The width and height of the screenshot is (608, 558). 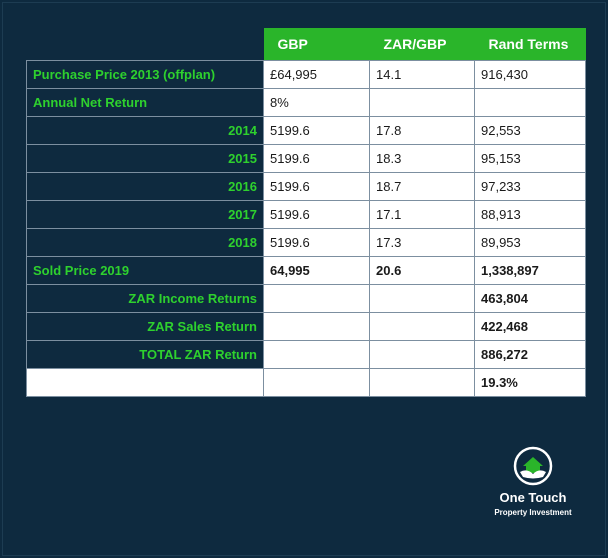 I want to click on one-touch-logo: One Touch Property Investment, so click(x=533, y=481).